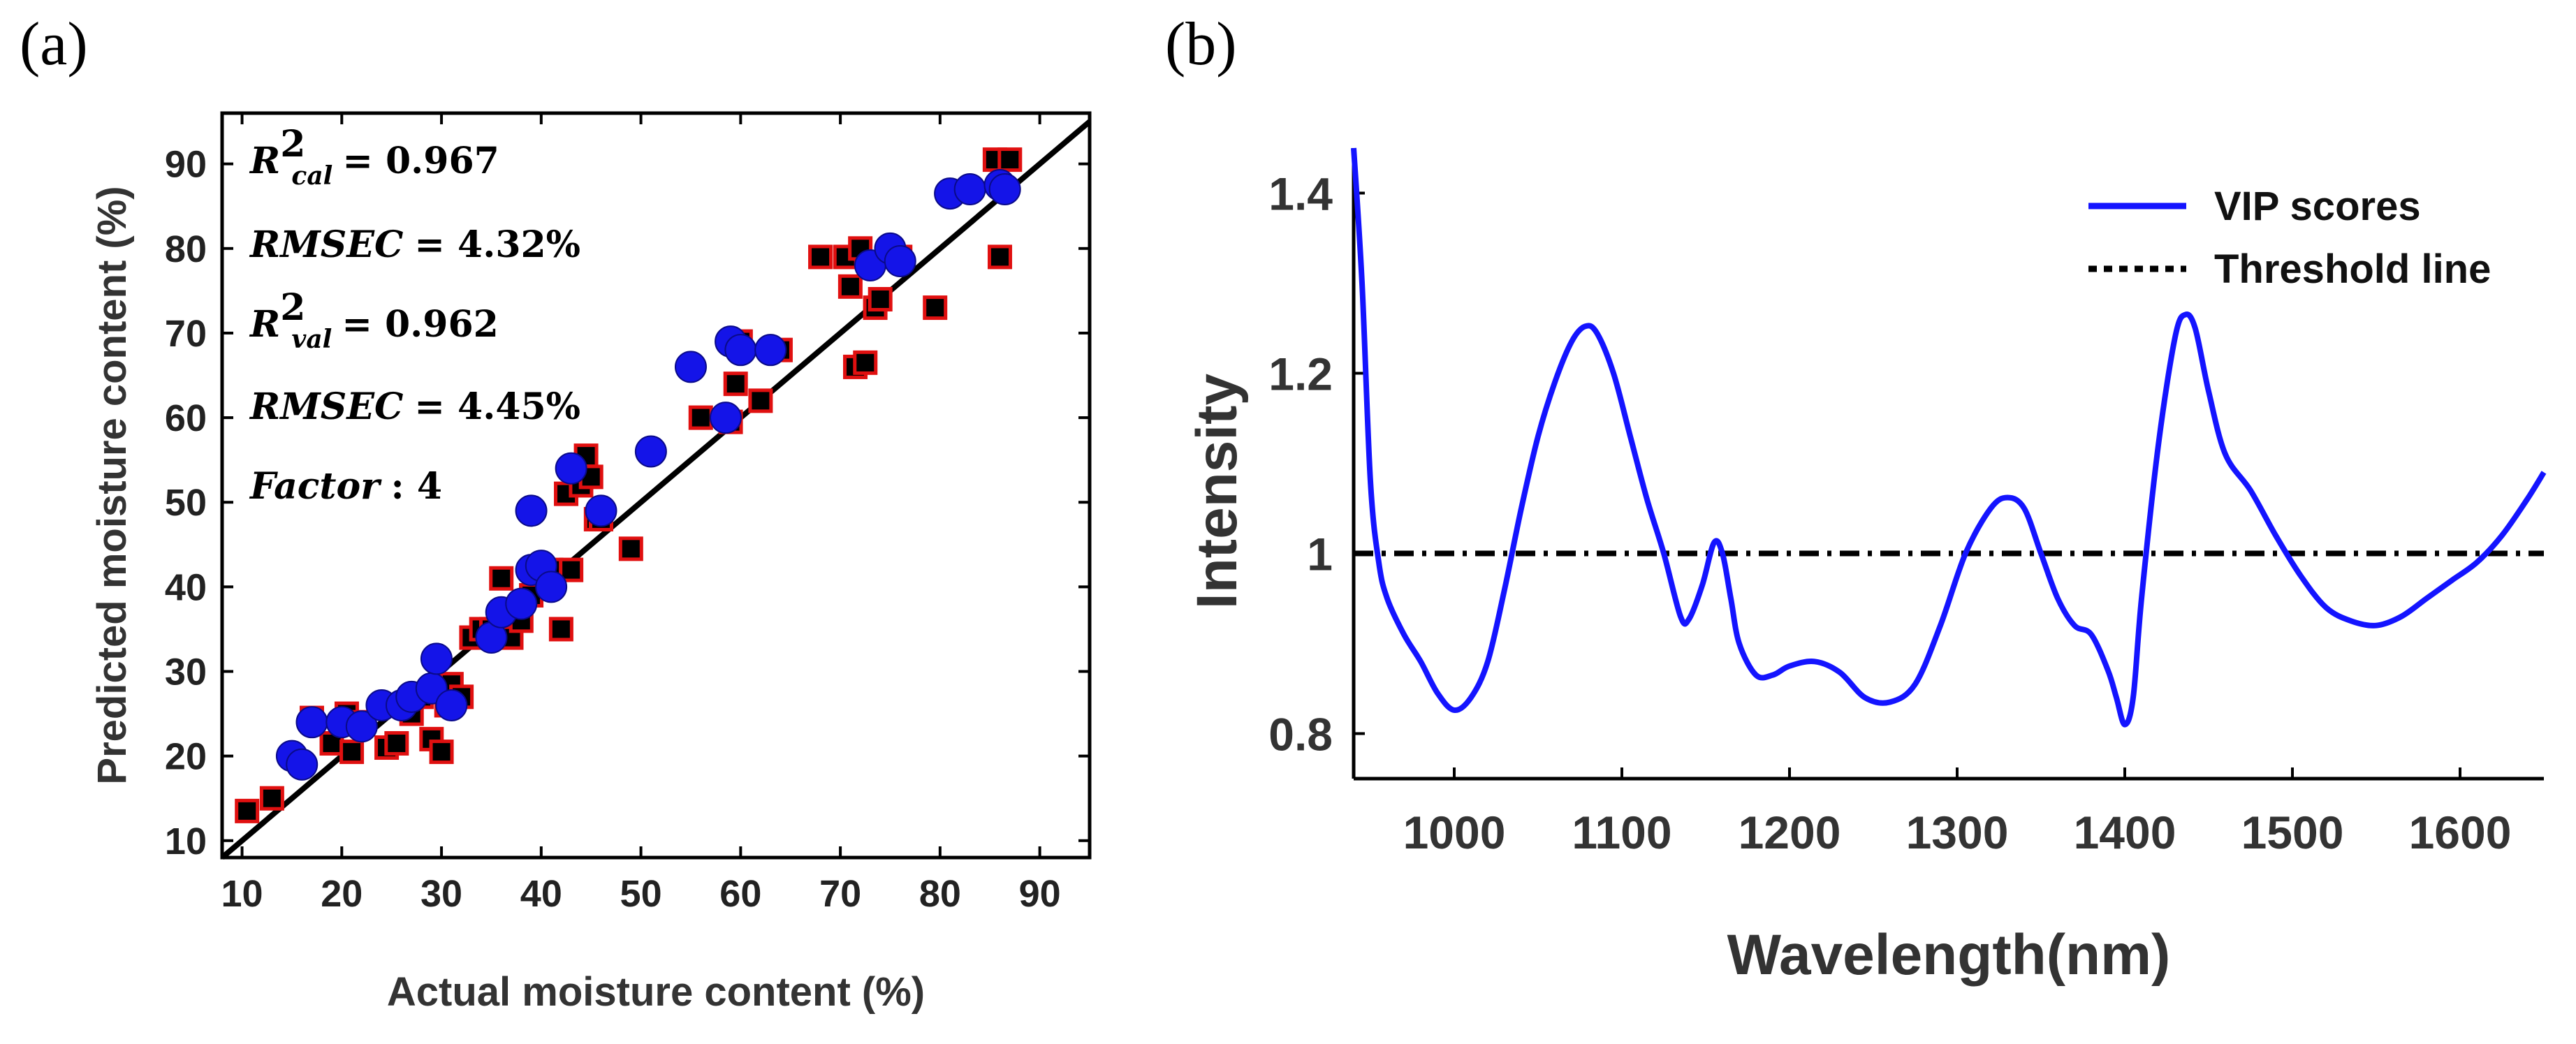 This screenshot has width=2576, height=1044. Describe the element at coordinates (656, 992) in the screenshot. I see `x-axis-title: Actual moisture content (%)` at that location.